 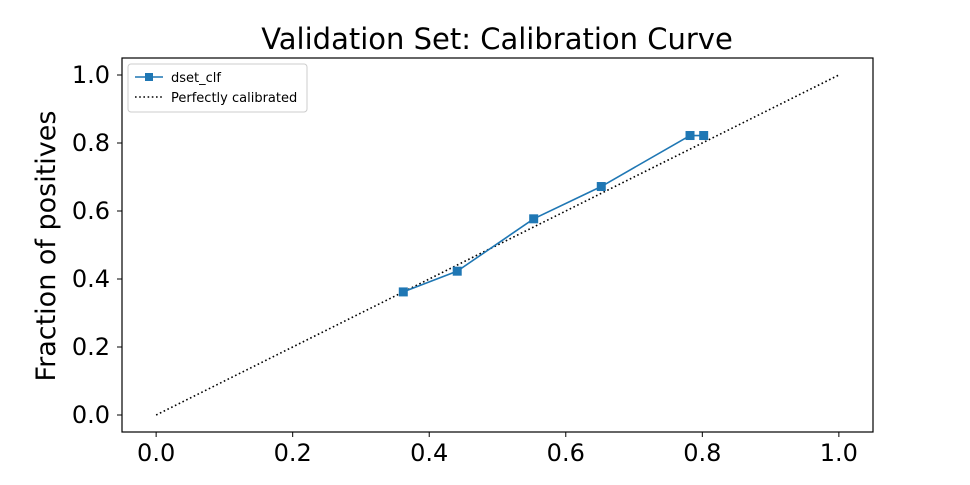 I want to click on x-tick-label: 0.0, so click(x=156, y=453).